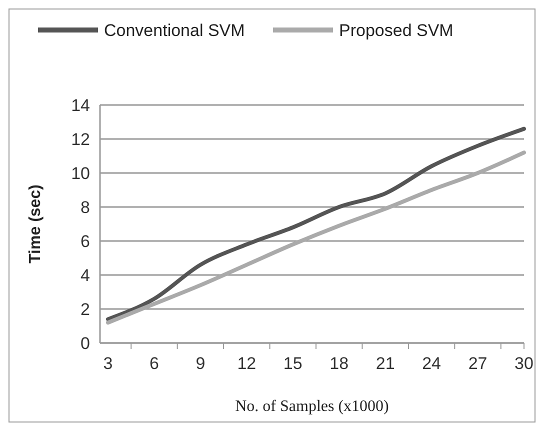 Image resolution: width=544 pixels, height=431 pixels. Describe the element at coordinates (80, 139) in the screenshot. I see `y-tick-label: 12` at that location.